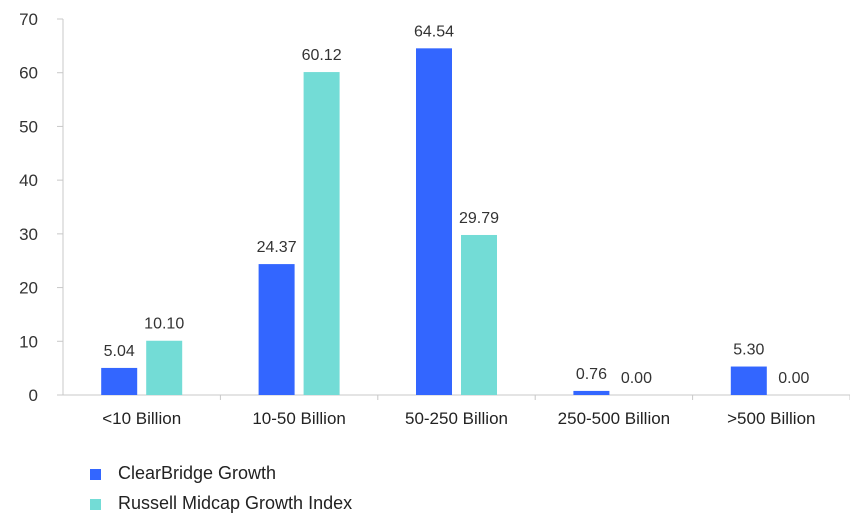 The width and height of the screenshot is (850, 519). What do you see at coordinates (33, 395) in the screenshot?
I see `y-tick-label: 0` at bounding box center [33, 395].